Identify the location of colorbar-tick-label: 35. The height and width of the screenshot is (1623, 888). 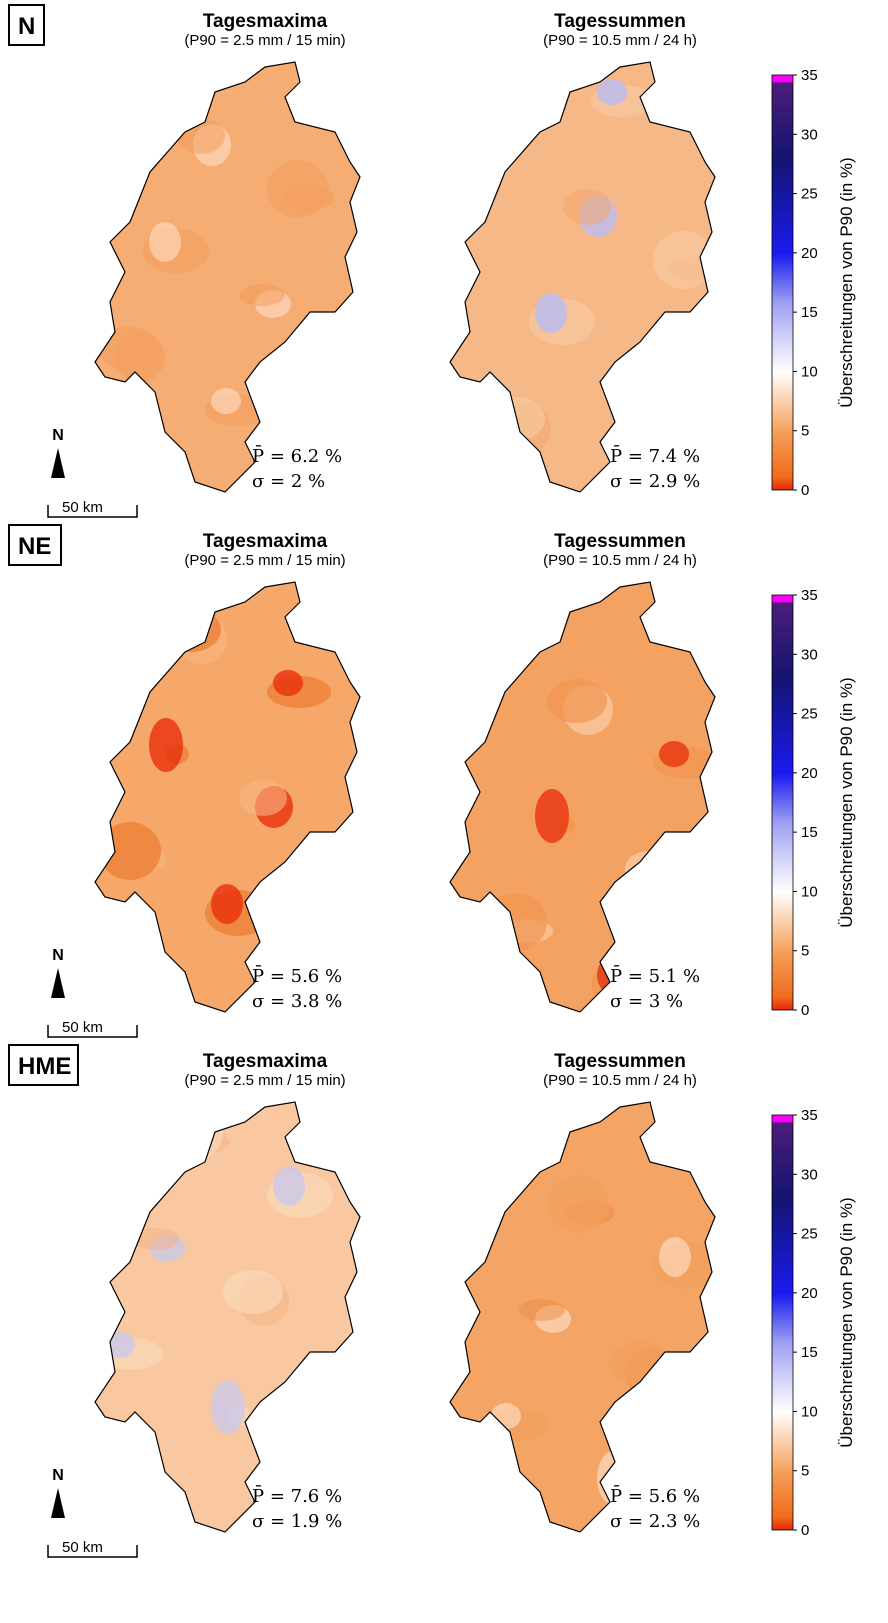
(809, 595).